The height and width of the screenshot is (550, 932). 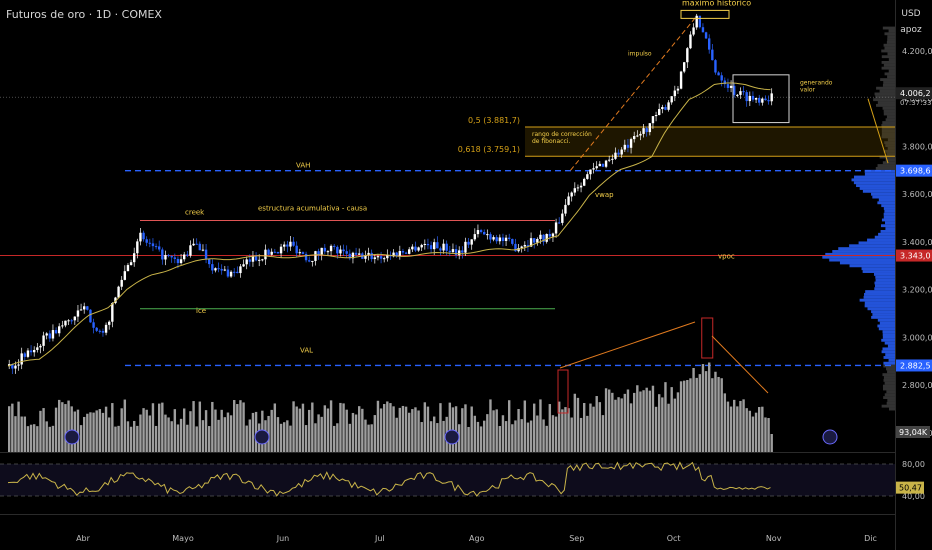 What do you see at coordinates (914, 93) in the screenshot?
I see `last-price-tag-bg` at bounding box center [914, 93].